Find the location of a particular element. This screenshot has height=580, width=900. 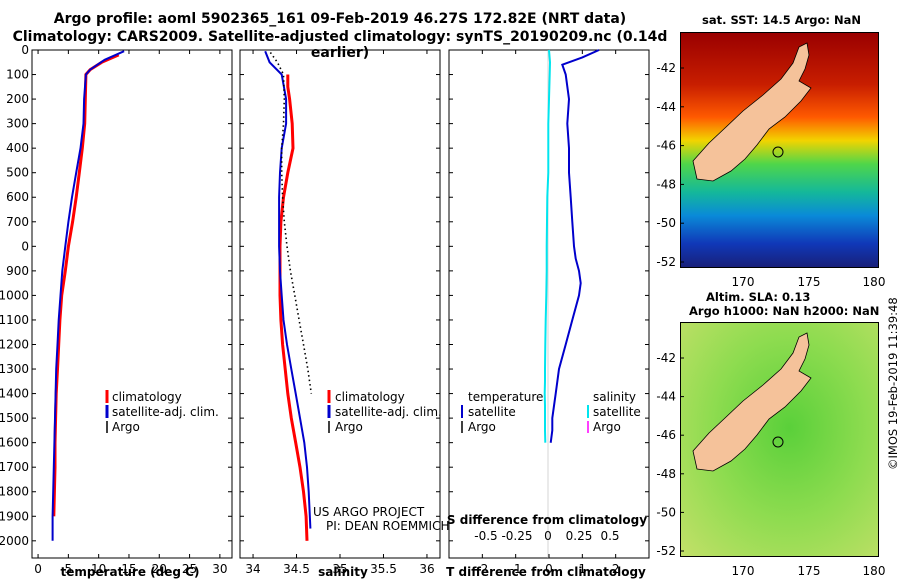

s-diff-tick-label: -0.25 is located at coordinates (516, 536).